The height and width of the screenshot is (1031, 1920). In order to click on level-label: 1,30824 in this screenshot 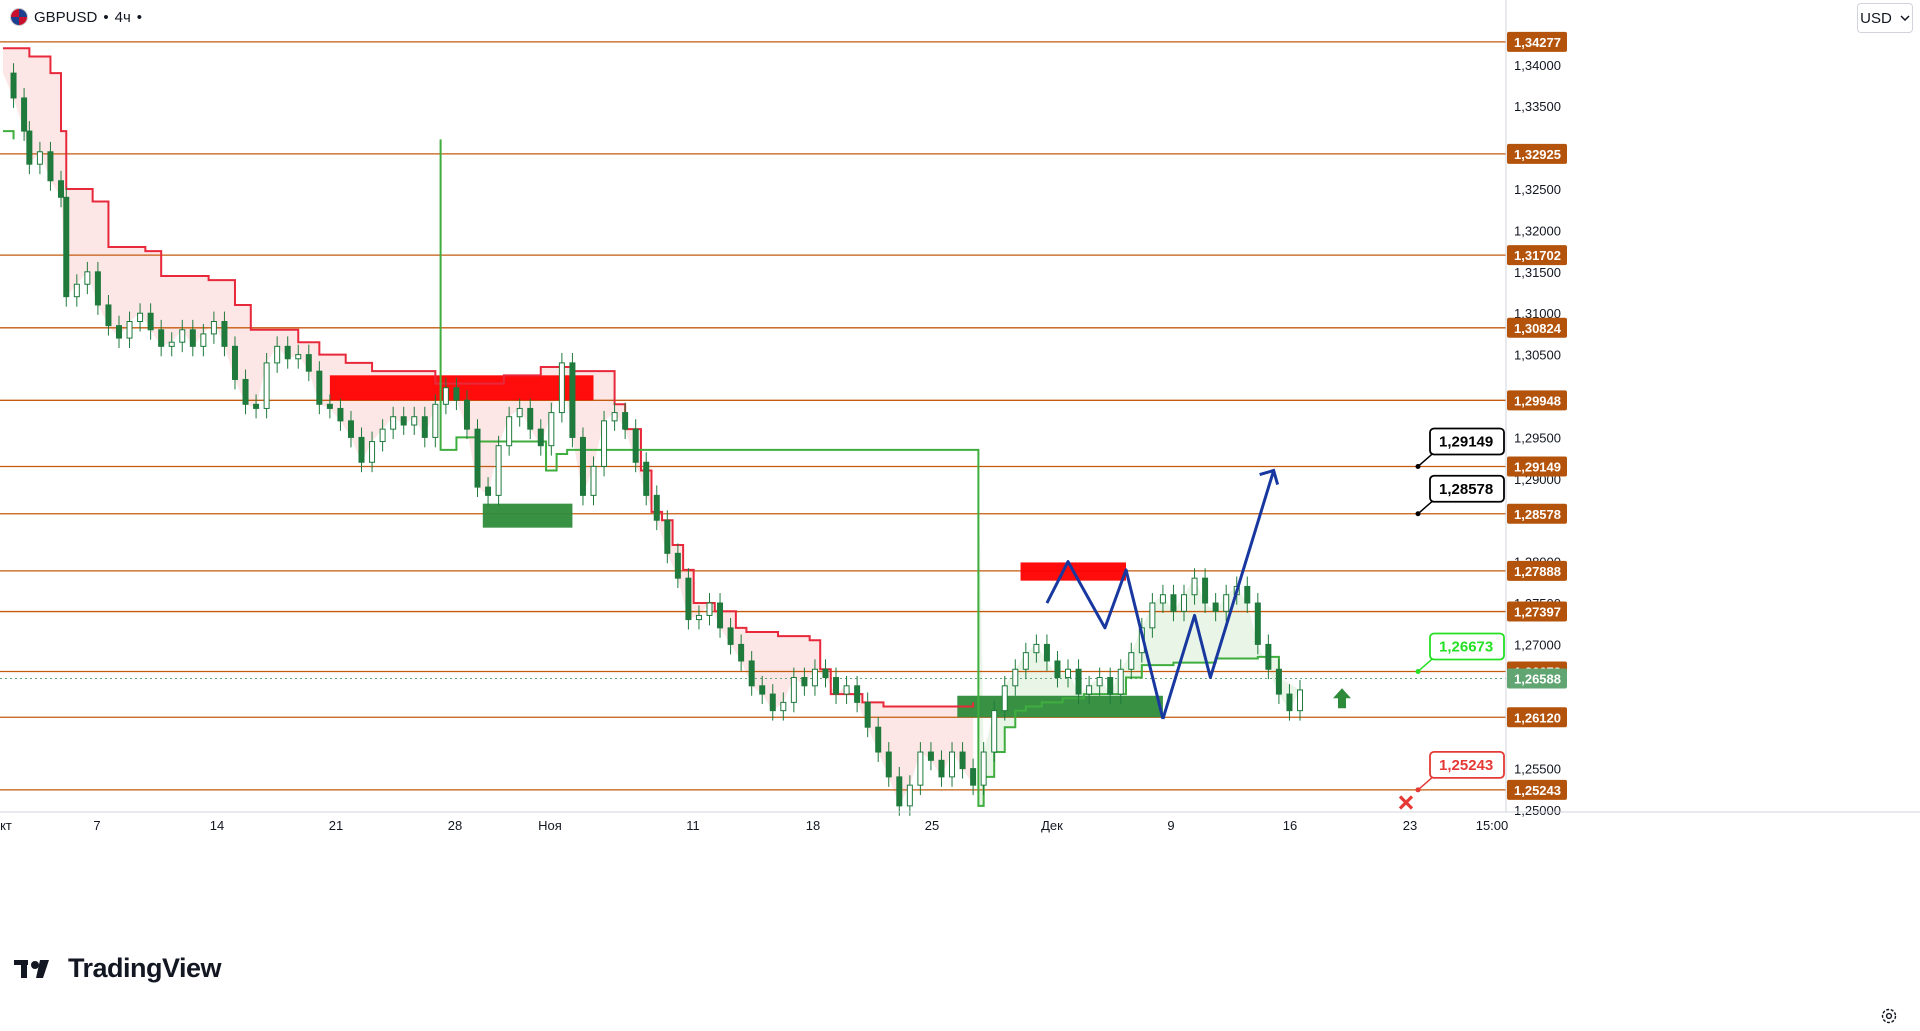, I will do `click(1538, 328)`.